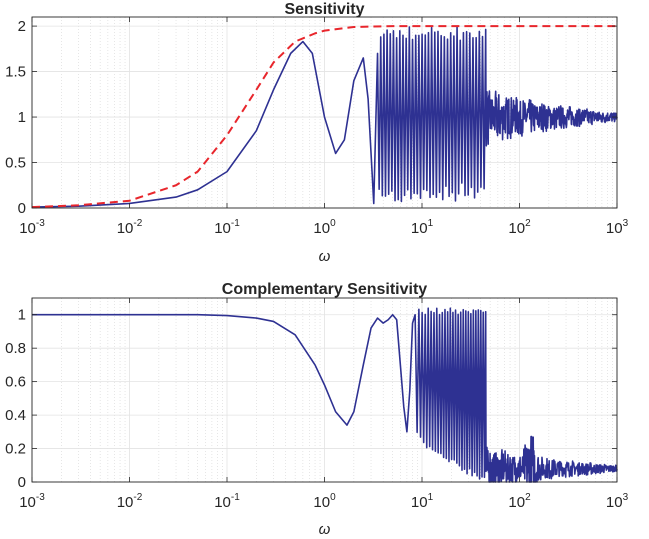 Image resolution: width=649 pixels, height=539 pixels. What do you see at coordinates (15, 449) in the screenshot?
I see `y-tick-label: 0.2` at bounding box center [15, 449].